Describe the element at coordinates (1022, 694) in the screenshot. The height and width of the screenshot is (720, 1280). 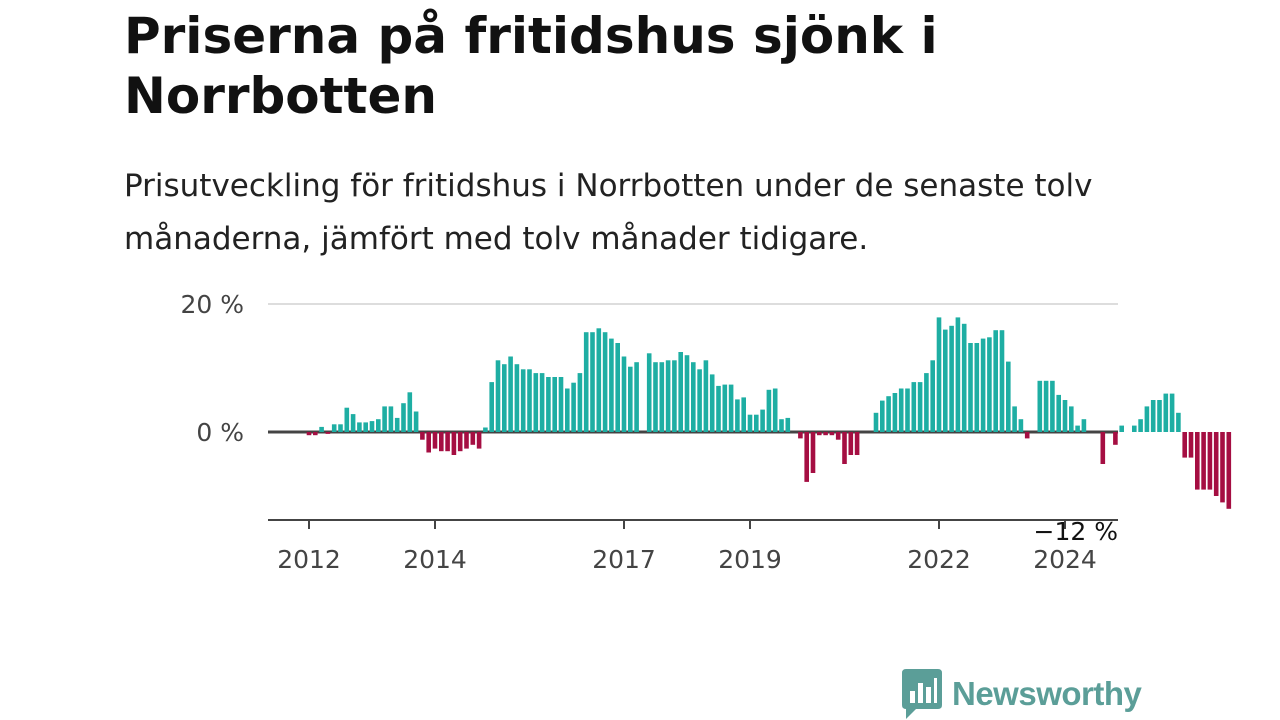
I see `brand-logo: Newsworthy` at that location.